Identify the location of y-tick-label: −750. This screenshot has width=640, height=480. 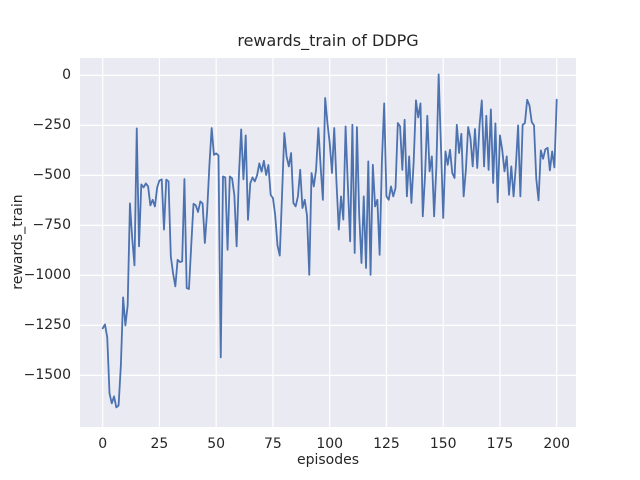
(51, 225).